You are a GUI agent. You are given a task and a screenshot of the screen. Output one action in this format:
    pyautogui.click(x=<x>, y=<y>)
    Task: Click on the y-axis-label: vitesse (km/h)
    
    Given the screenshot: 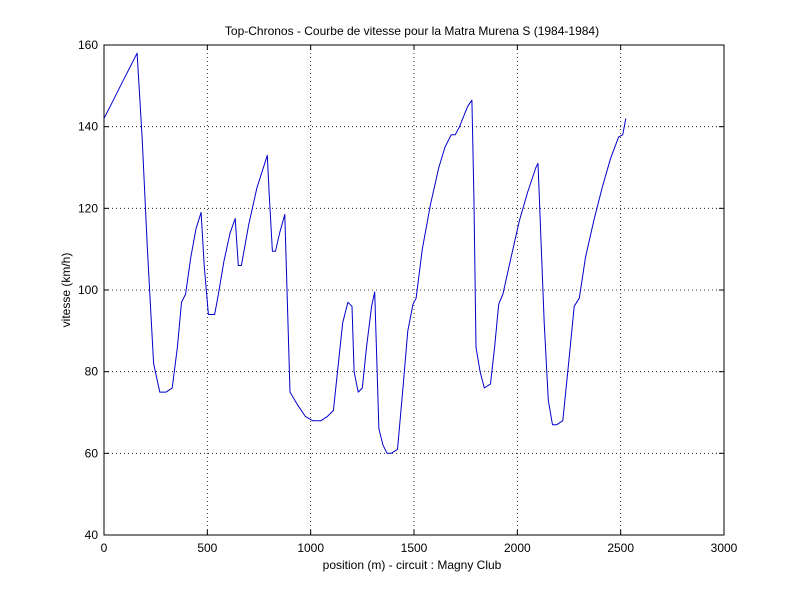 What is the action you would take?
    pyautogui.click(x=66, y=290)
    